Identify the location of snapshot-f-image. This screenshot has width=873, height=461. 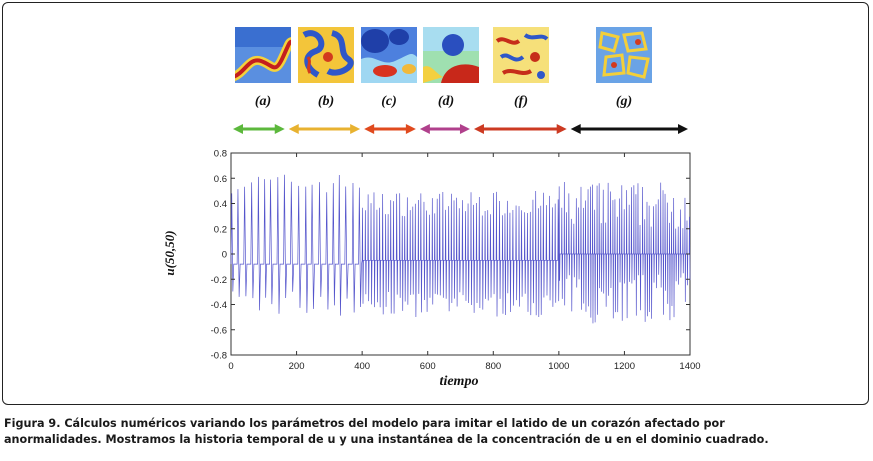
(521, 55).